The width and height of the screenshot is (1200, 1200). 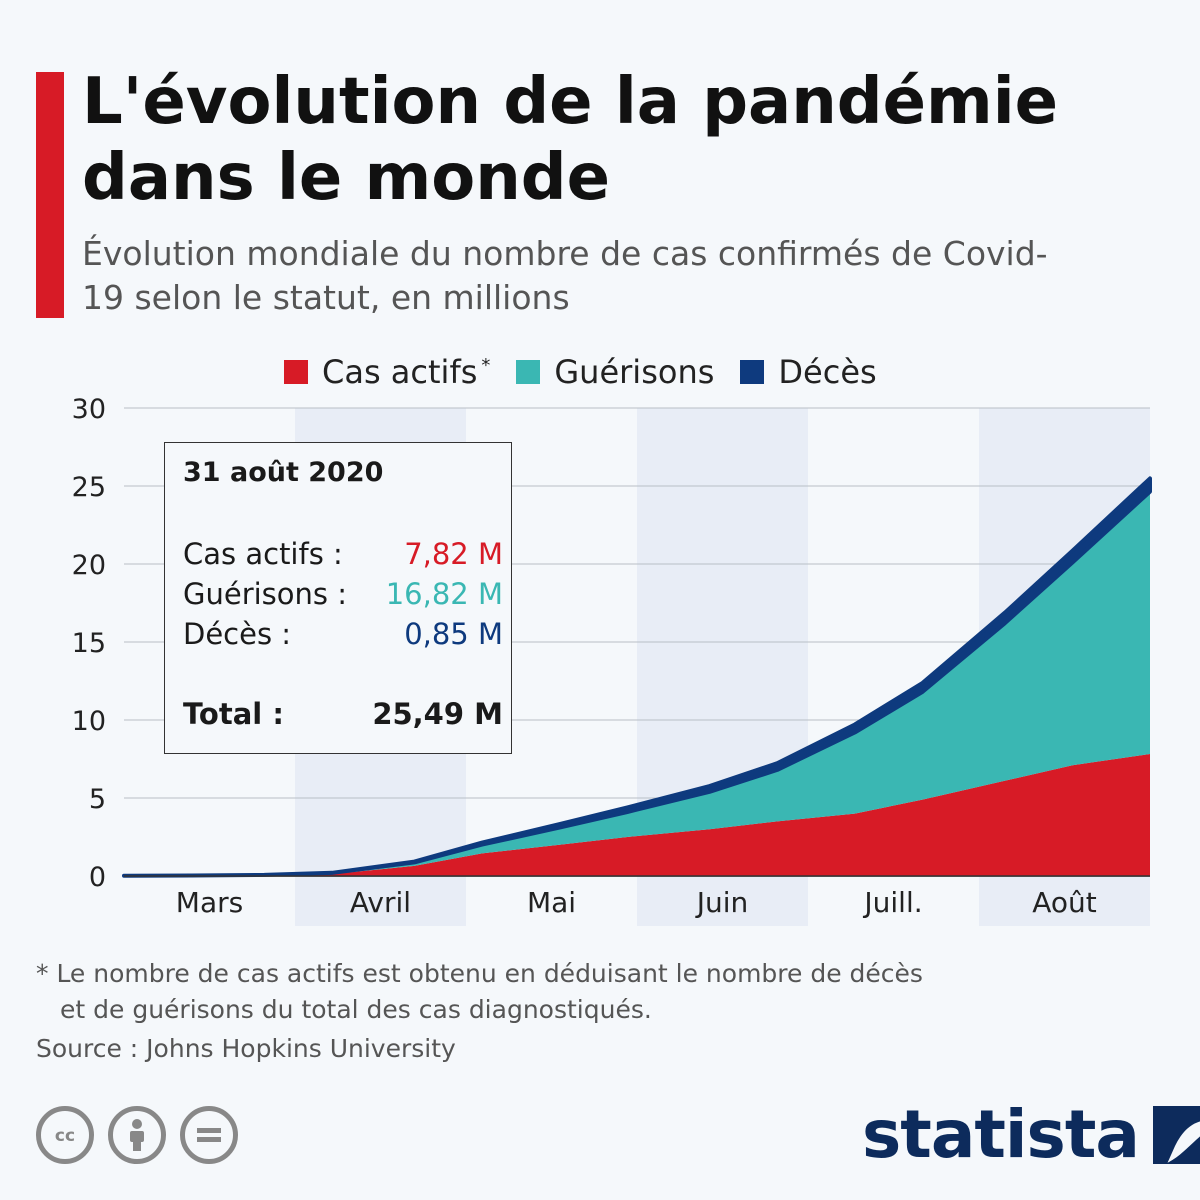 I want to click on license-icons: cc, so click(x=137, y=1135).